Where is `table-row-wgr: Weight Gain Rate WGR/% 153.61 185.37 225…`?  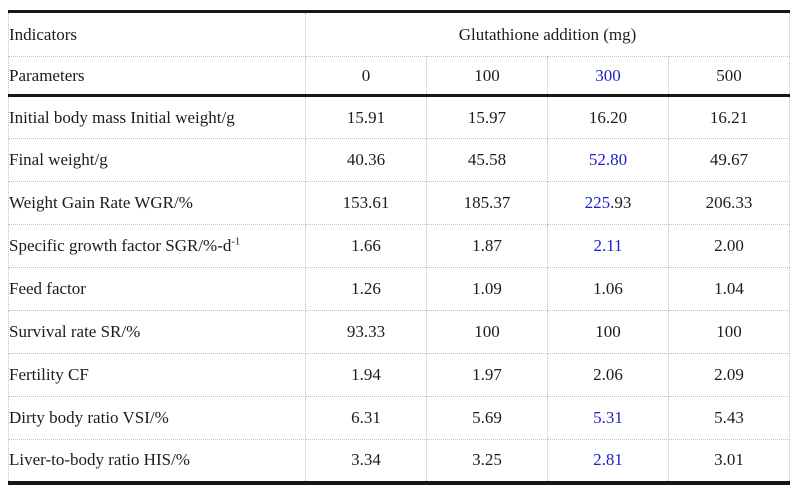 table-row-wgr: Weight Gain Rate WGR/% 153.61 185.37 225… is located at coordinates (399, 203).